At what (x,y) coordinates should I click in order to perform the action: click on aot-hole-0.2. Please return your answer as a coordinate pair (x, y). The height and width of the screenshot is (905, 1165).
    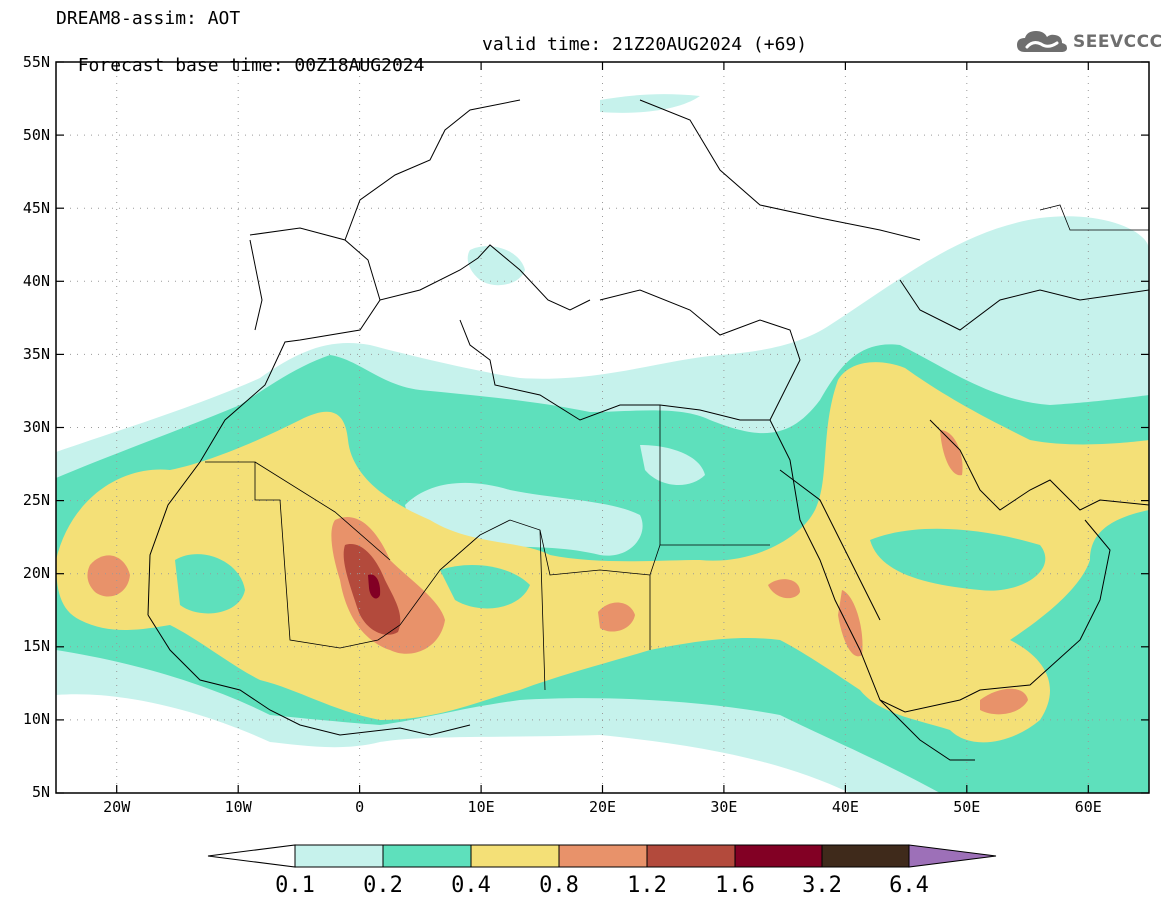
    Looking at the image, I should click on (210, 584).